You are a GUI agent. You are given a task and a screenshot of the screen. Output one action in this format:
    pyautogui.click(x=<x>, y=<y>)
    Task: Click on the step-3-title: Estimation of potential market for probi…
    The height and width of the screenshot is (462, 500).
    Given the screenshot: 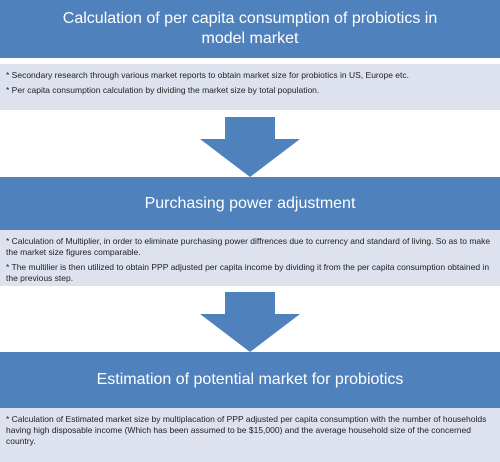 What is the action you would take?
    pyautogui.click(x=250, y=379)
    